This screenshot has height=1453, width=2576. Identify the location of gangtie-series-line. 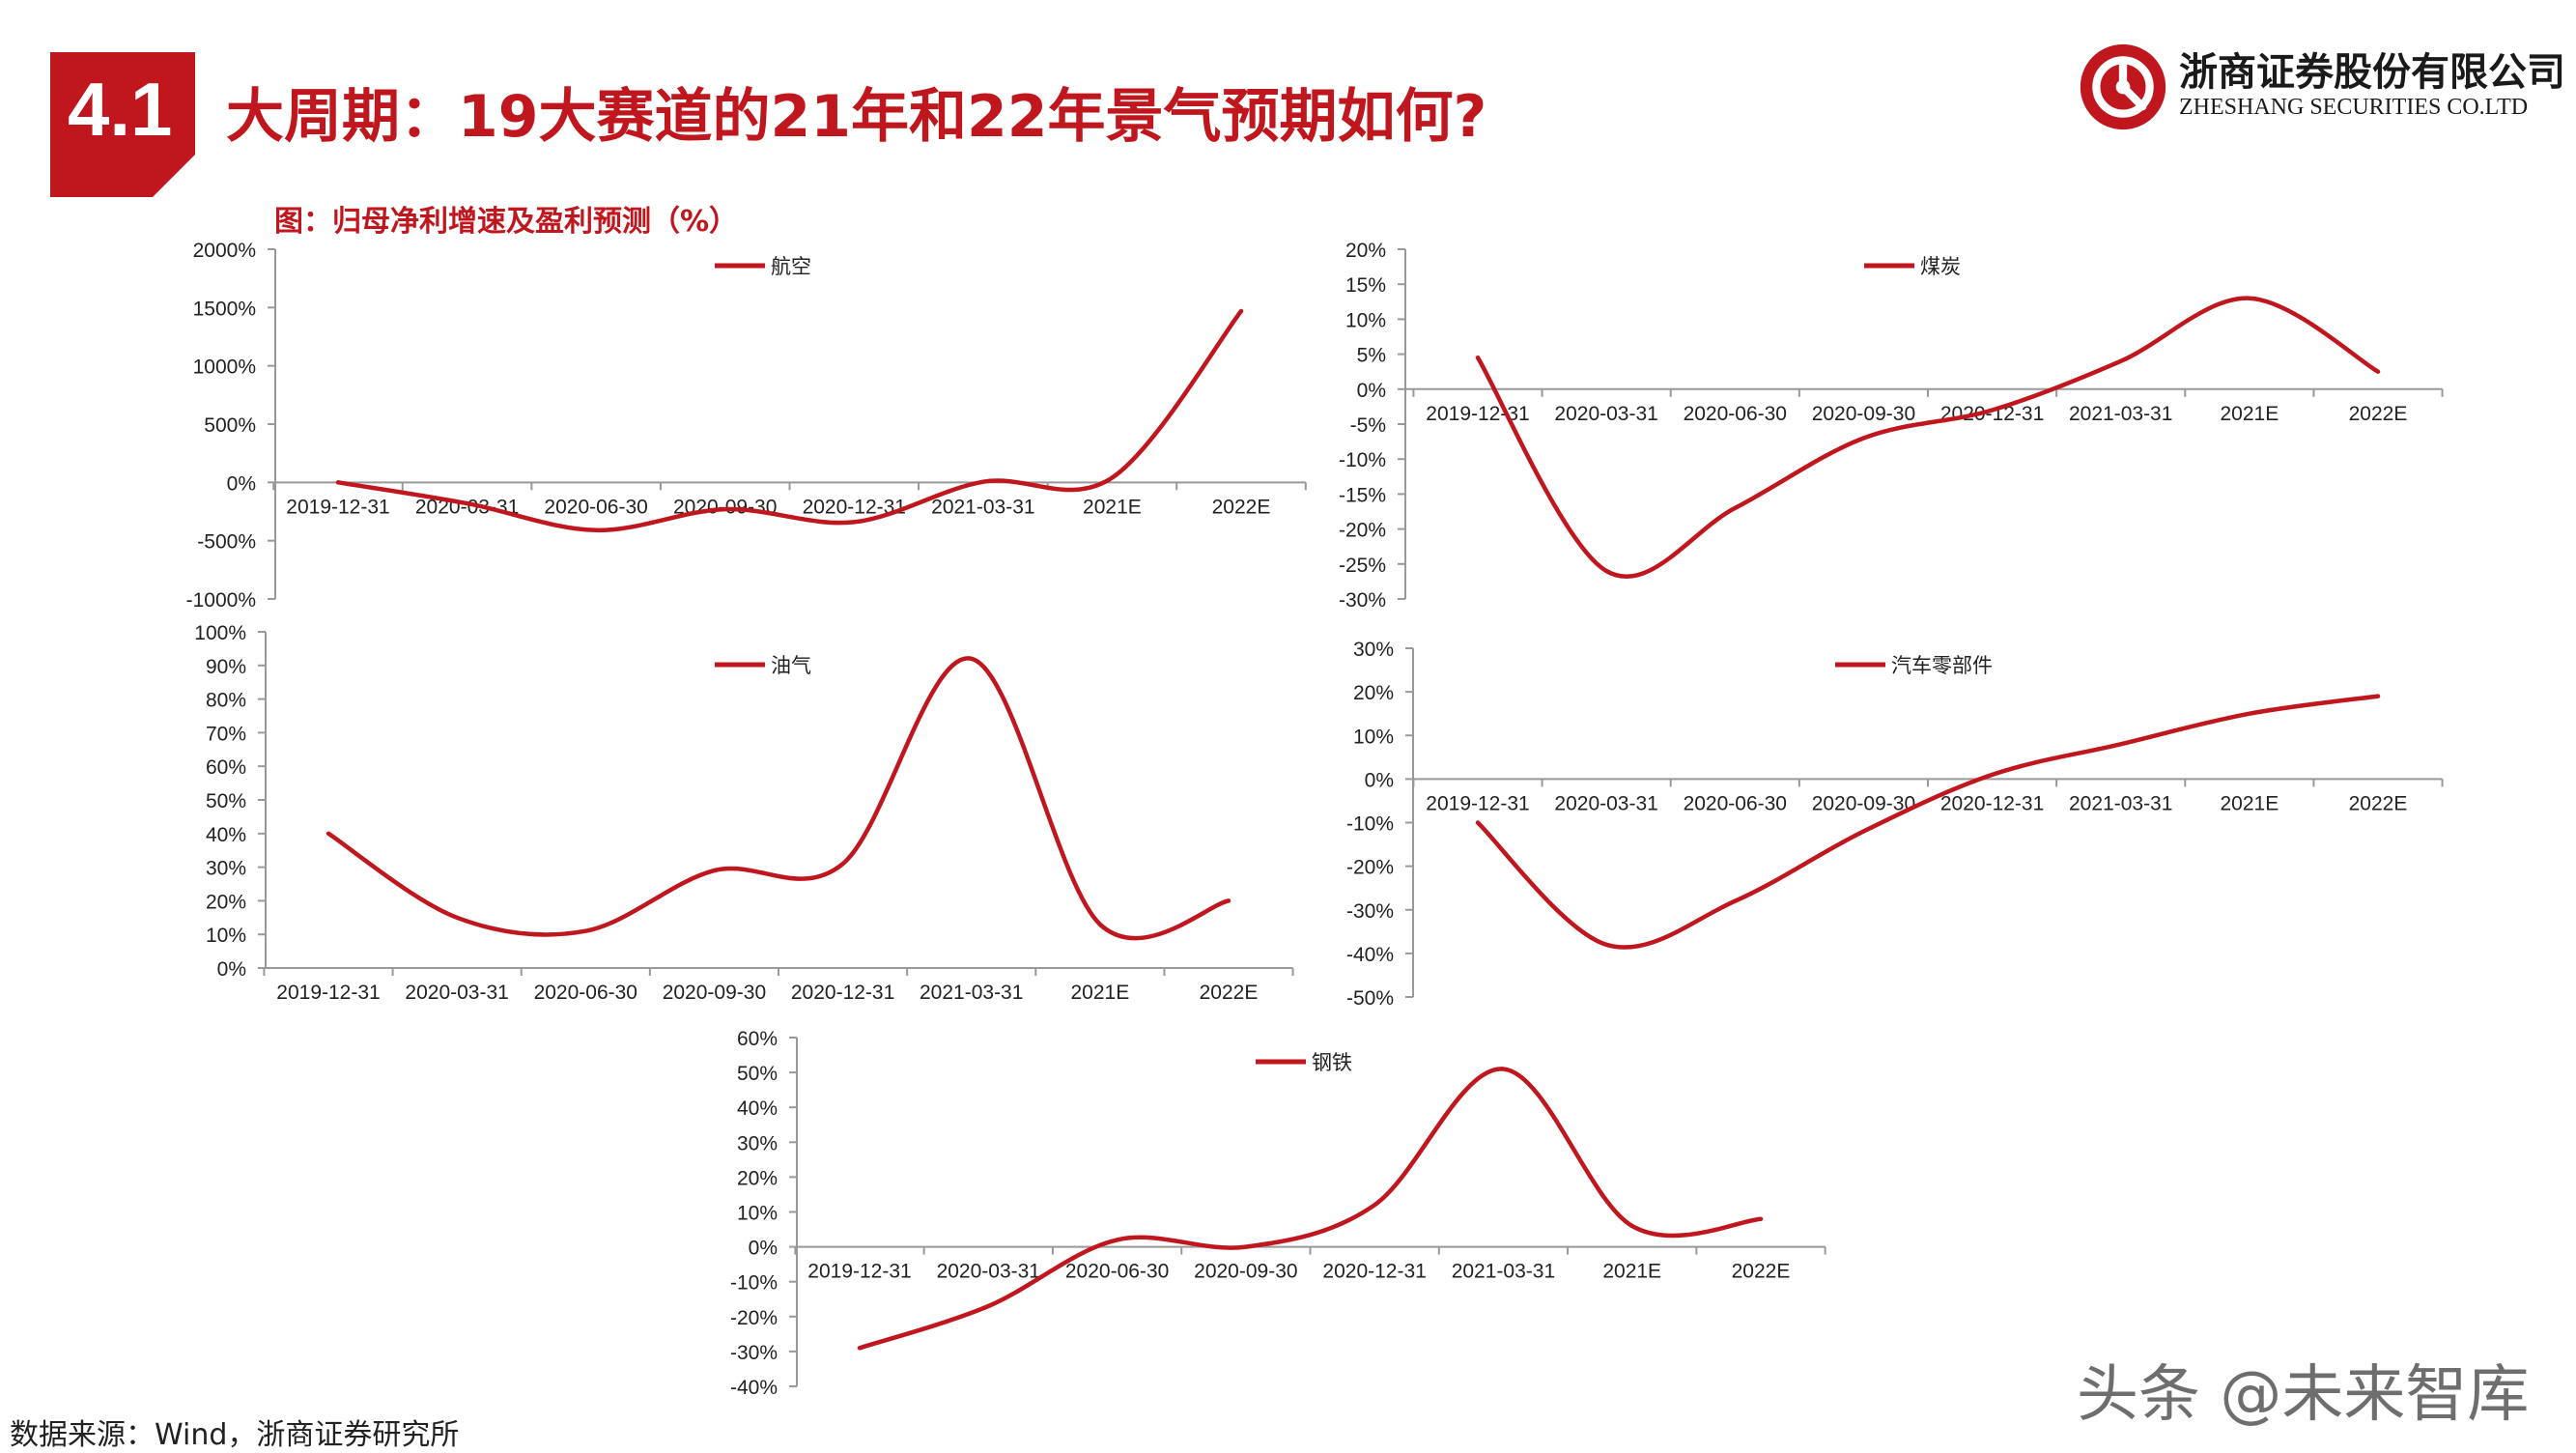
(1310, 1209).